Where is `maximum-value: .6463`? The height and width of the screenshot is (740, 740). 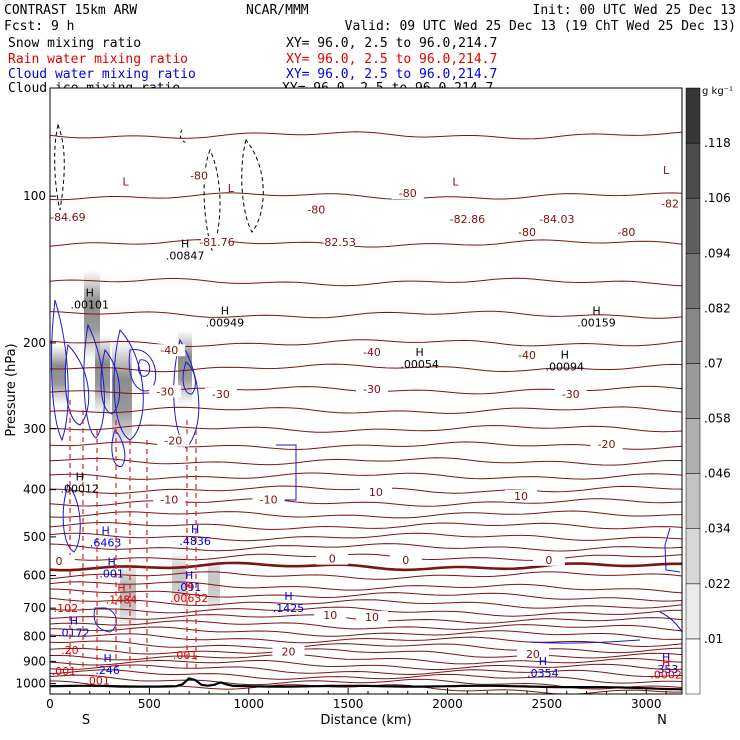
maximum-value: .6463 is located at coordinates (106, 542).